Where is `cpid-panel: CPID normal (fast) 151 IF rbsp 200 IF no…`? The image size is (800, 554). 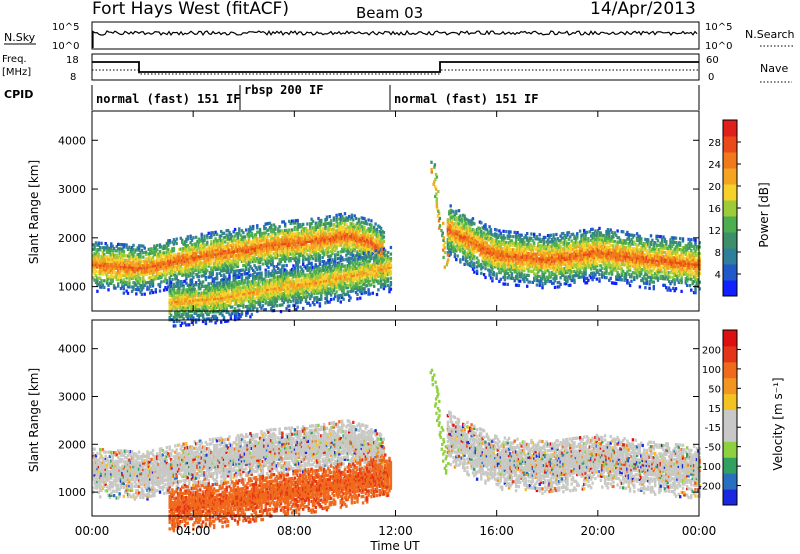
cpid-panel: CPID normal (fast) 151 IF rbsp 200 IF no… is located at coordinates (352, 96).